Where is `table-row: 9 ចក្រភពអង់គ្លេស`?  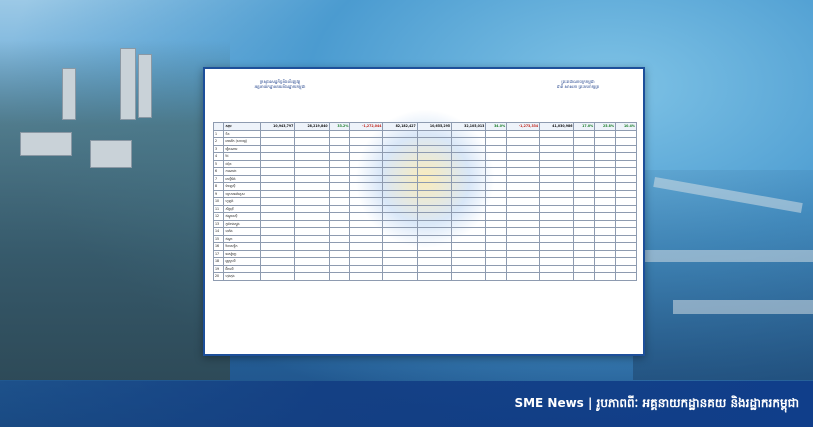 table-row: 9 ចក្រភពអង់គ្លេស is located at coordinates (424, 193).